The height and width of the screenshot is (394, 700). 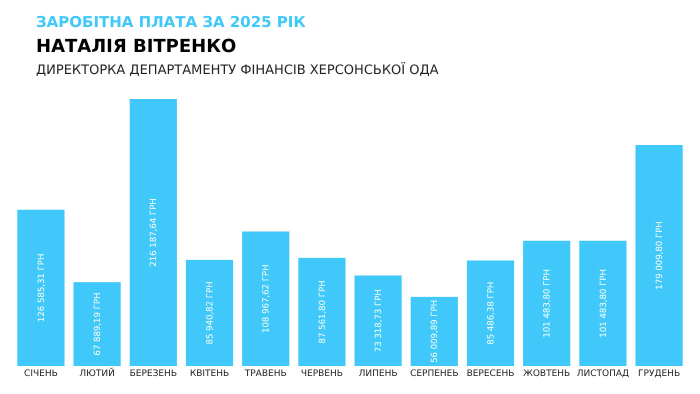 What do you see at coordinates (136, 46) in the screenshot?
I see `chart-subtitle: НАТАЛІЯ ВІТРЕНКО` at bounding box center [136, 46].